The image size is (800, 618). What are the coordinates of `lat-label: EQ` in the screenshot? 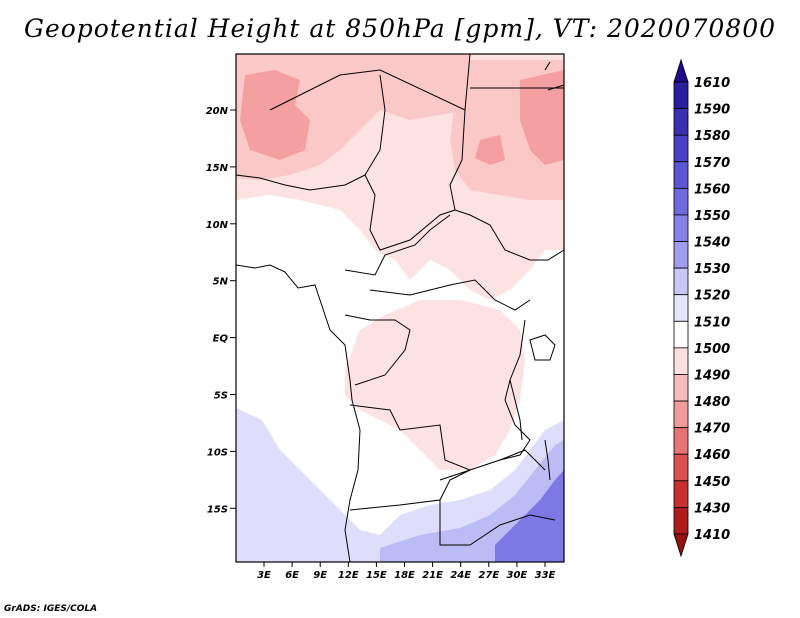 It's located at (221, 339).